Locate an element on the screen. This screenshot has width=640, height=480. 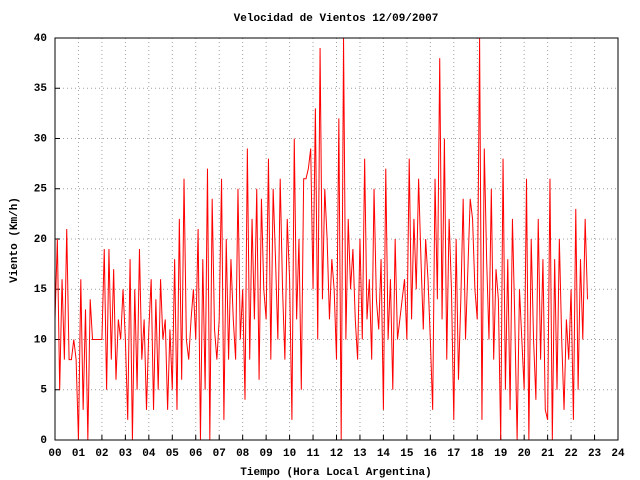
x-tick-label: 08 is located at coordinates (243, 454).